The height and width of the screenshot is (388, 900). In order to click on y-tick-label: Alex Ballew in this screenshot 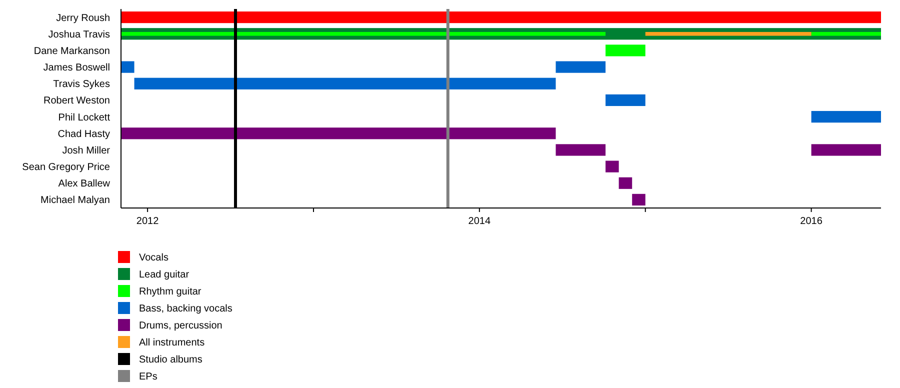, I will do `click(84, 184)`.